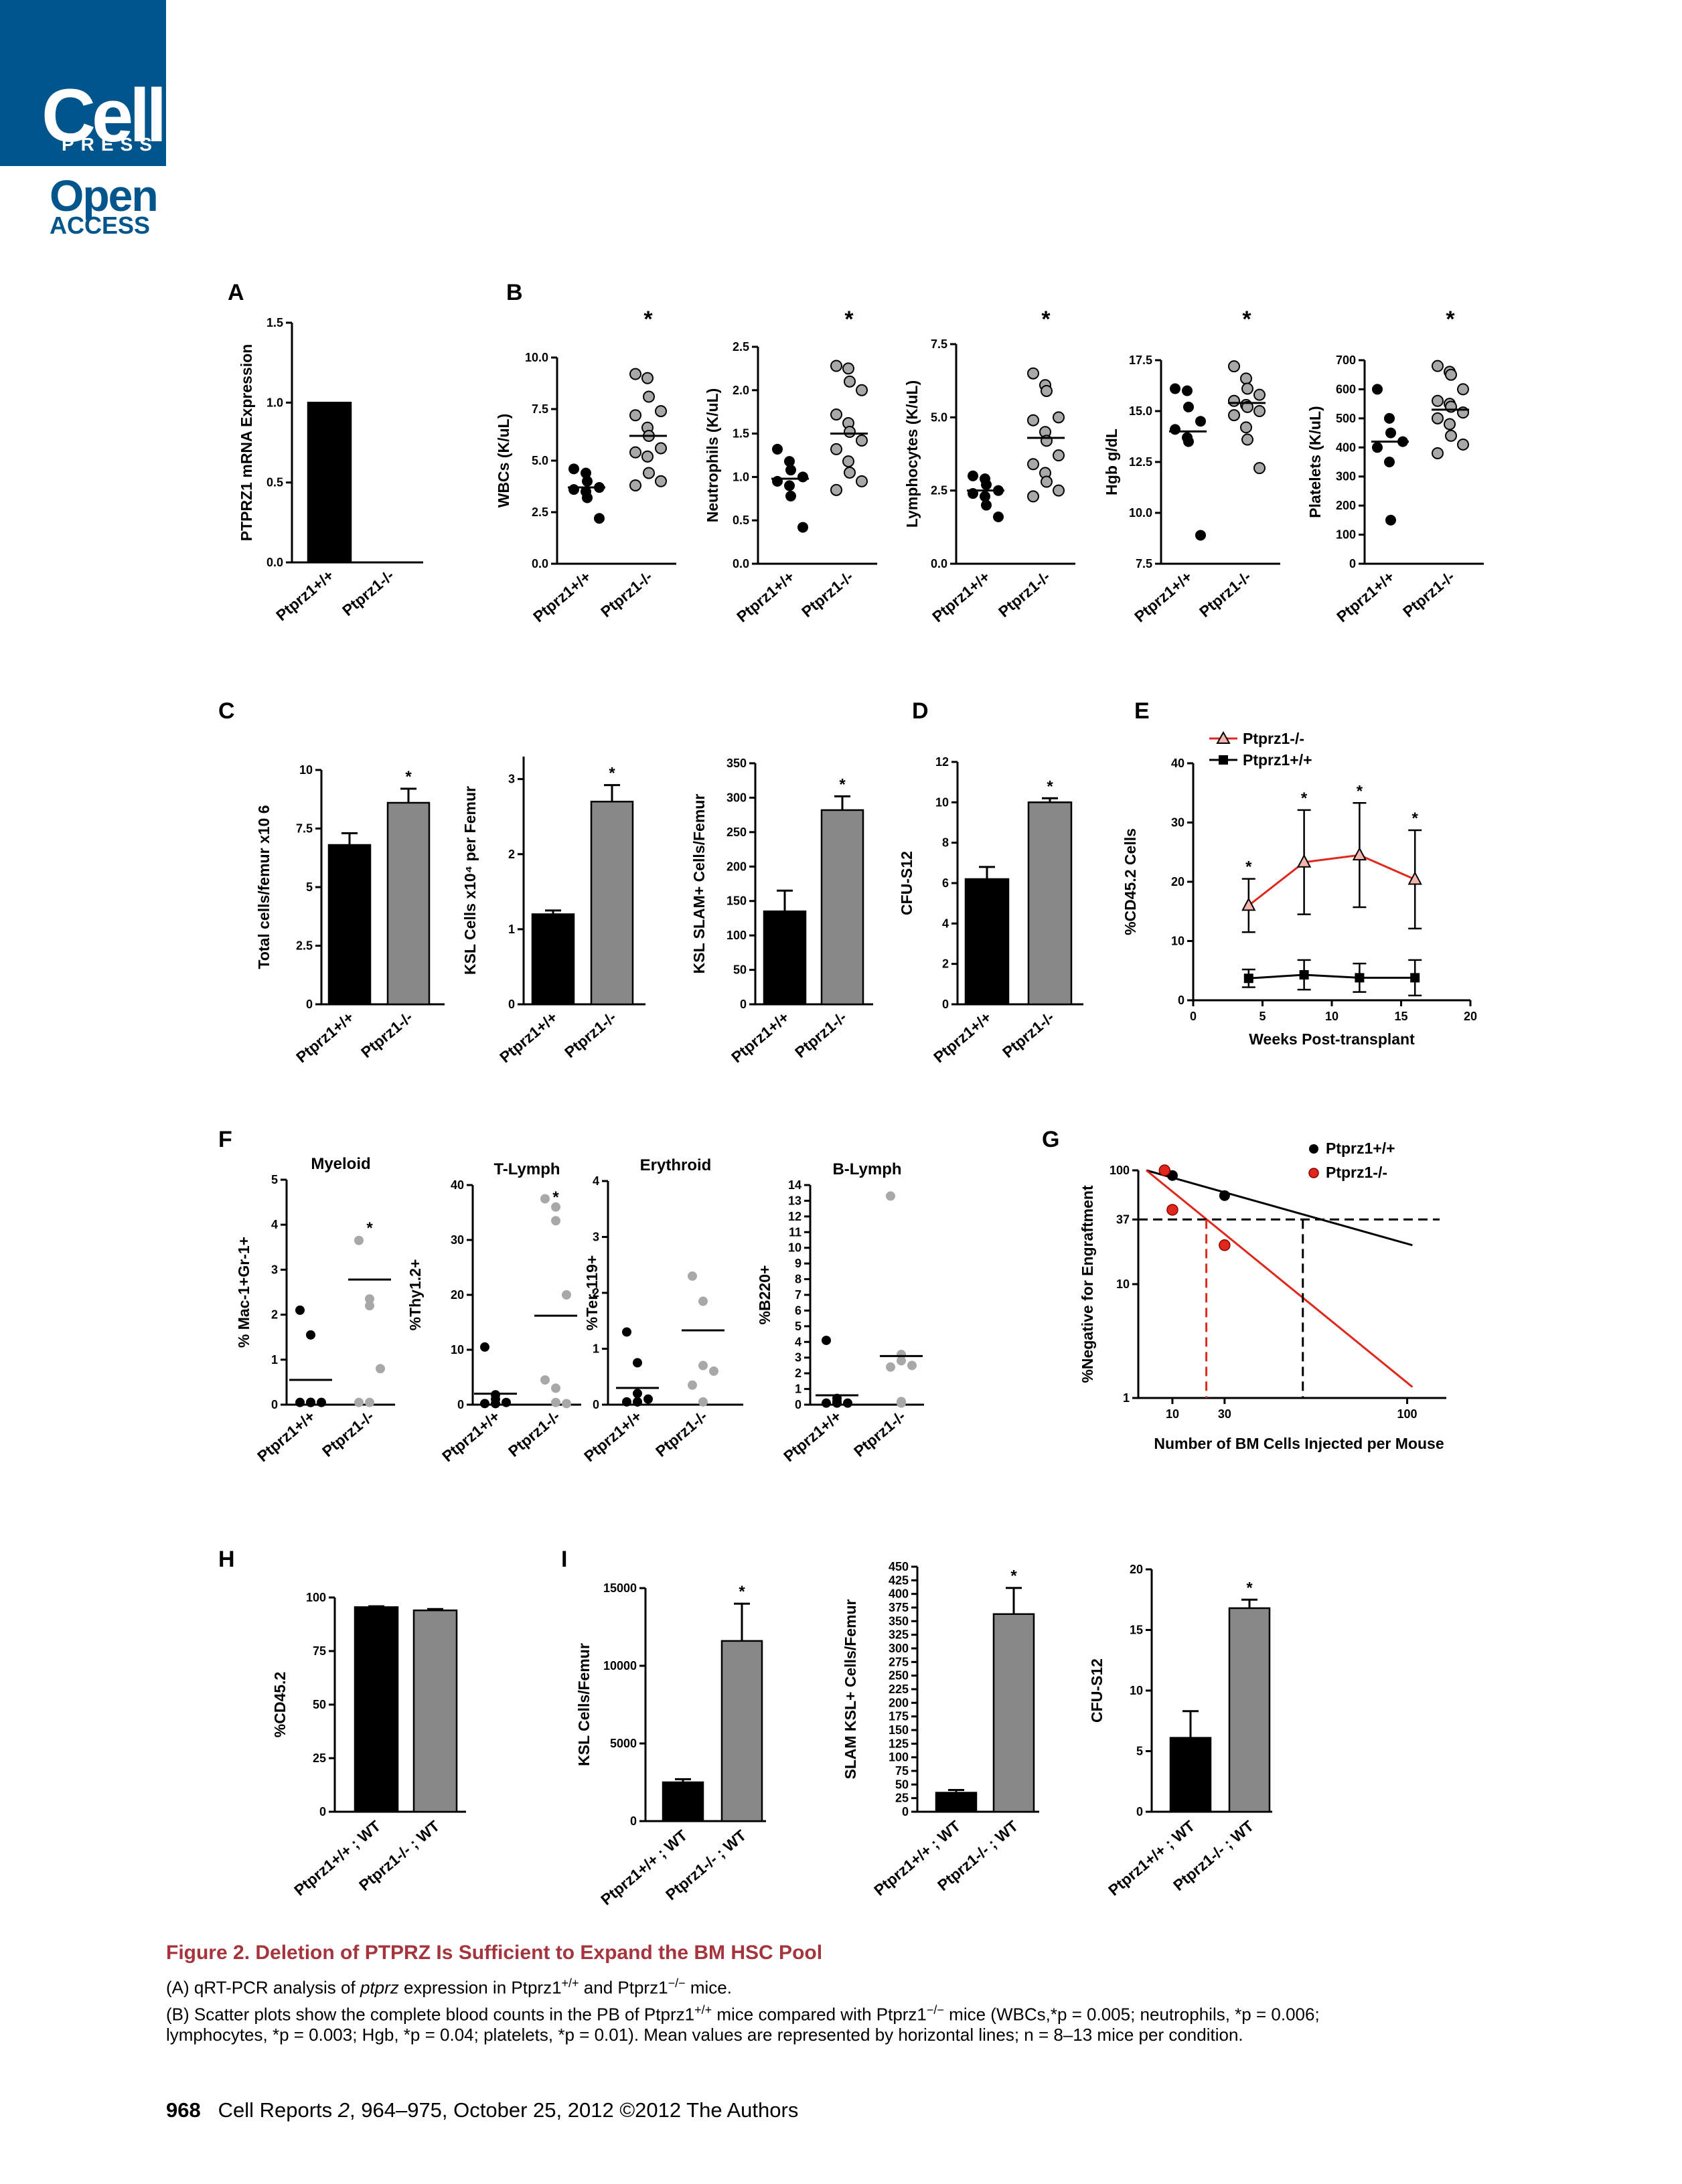  I want to click on panel-b-1-category-label: Ptprz1-/-, so click(626, 594).